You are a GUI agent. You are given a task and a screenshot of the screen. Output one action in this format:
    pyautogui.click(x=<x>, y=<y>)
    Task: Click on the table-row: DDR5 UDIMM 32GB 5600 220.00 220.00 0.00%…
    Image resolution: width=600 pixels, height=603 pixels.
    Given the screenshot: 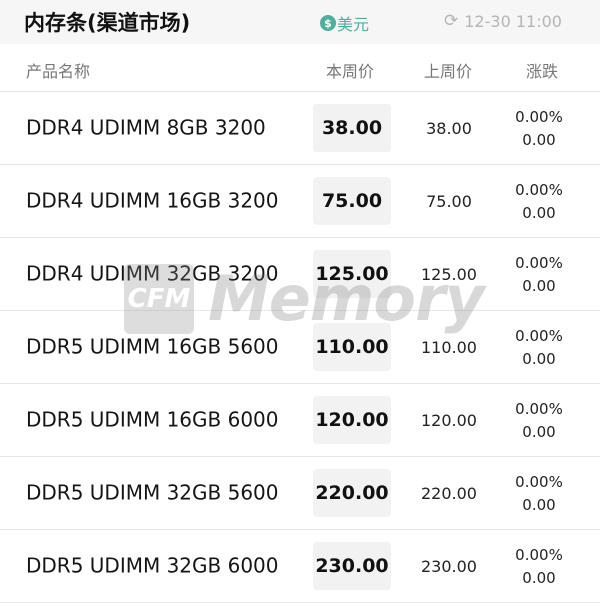 What is the action you would take?
    pyautogui.click(x=300, y=493)
    